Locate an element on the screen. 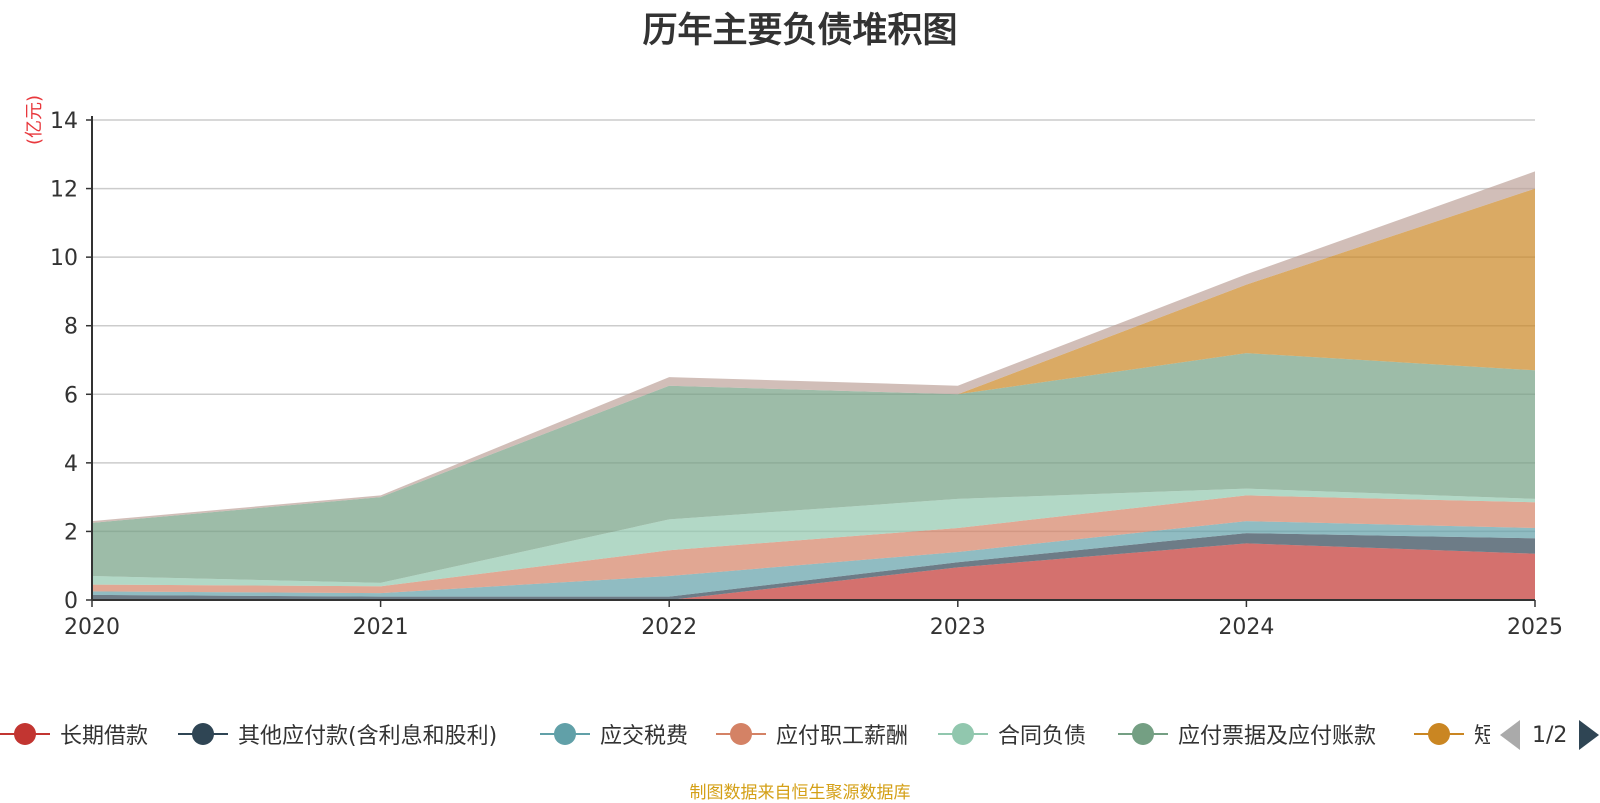  legend-pager: 1/2 is located at coordinates (1550, 735).